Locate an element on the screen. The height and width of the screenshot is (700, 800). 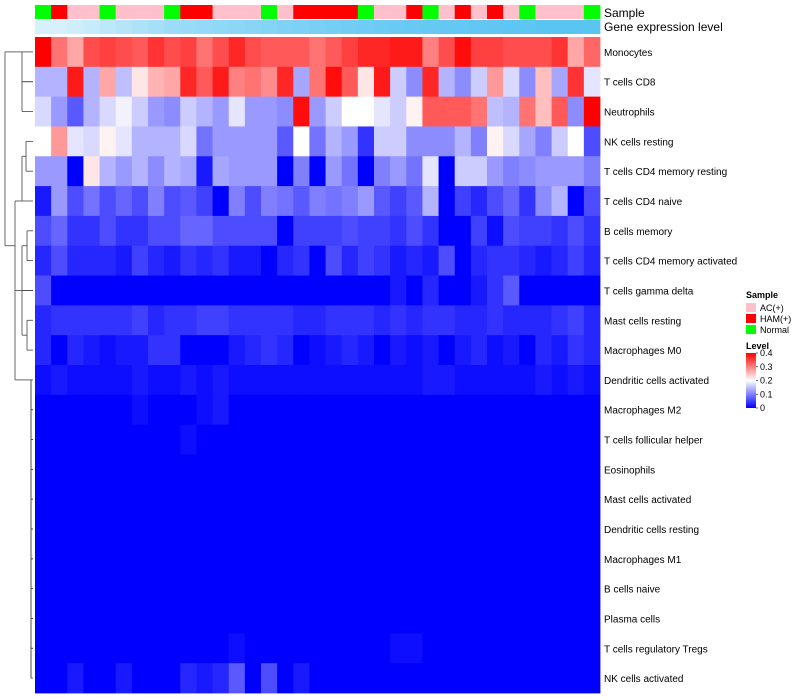
sample-annotation-bar is located at coordinates (318, 12).